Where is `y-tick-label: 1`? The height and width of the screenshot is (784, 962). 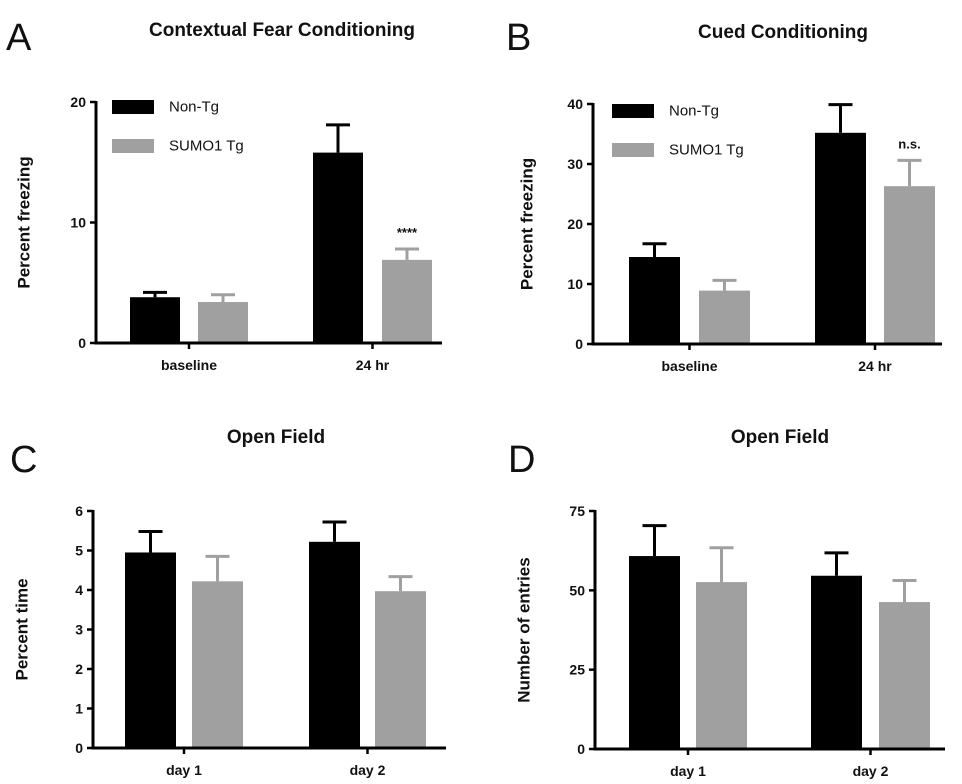
y-tick-label: 1 is located at coordinates (79, 709).